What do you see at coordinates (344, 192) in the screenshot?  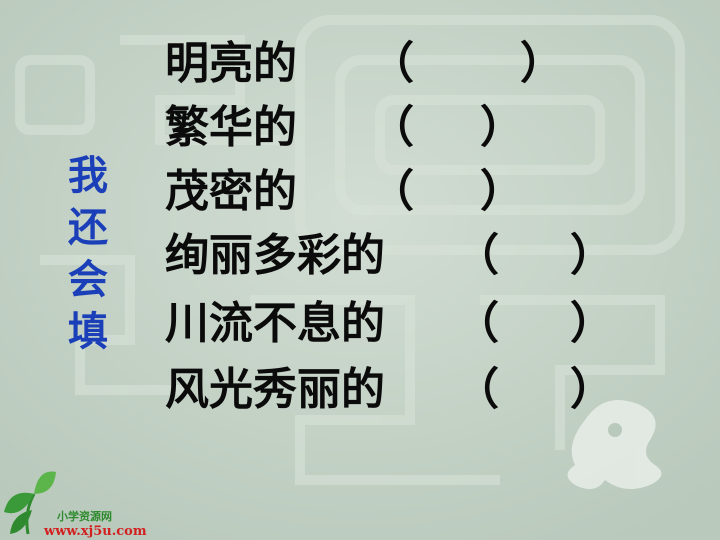 I see `phrase-line: 茂密的 （ ）` at bounding box center [344, 192].